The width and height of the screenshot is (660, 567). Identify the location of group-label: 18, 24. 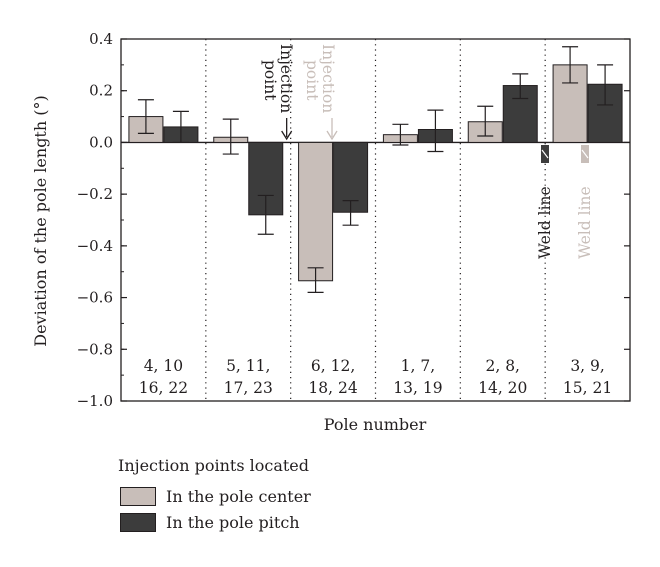
(332, 388).